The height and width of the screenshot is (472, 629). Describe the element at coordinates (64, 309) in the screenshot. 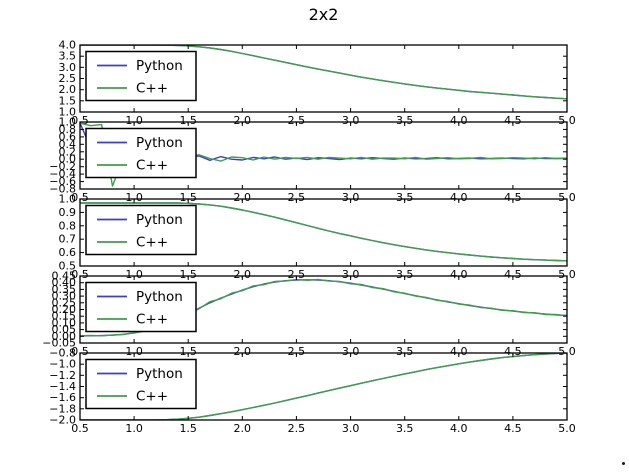

I see `y-tick-label: 0.20` at that location.